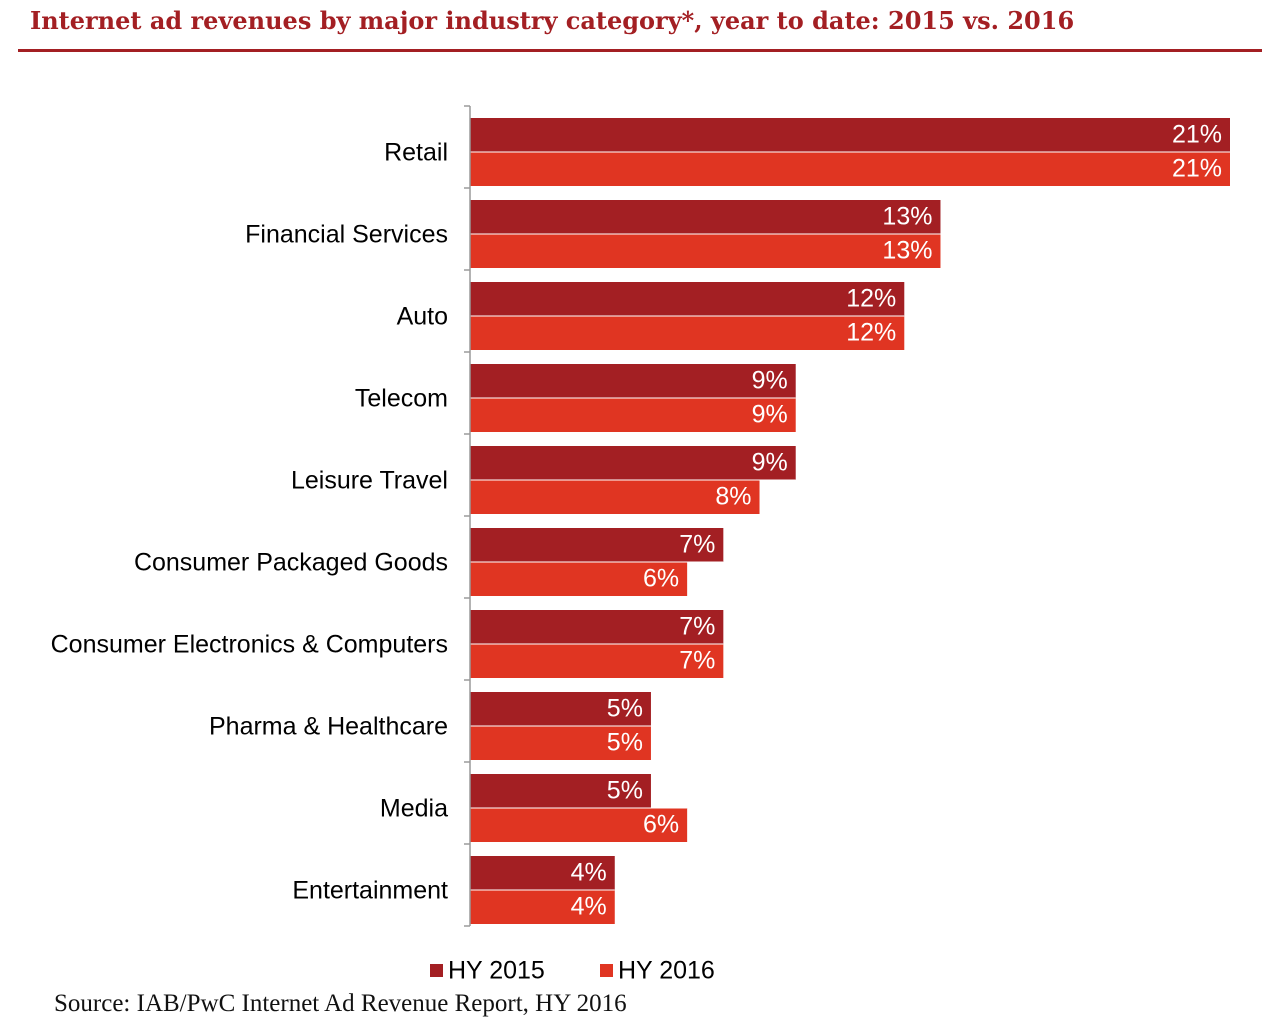 This screenshot has width=1262, height=1034. I want to click on category-label: Media, so click(414, 809).